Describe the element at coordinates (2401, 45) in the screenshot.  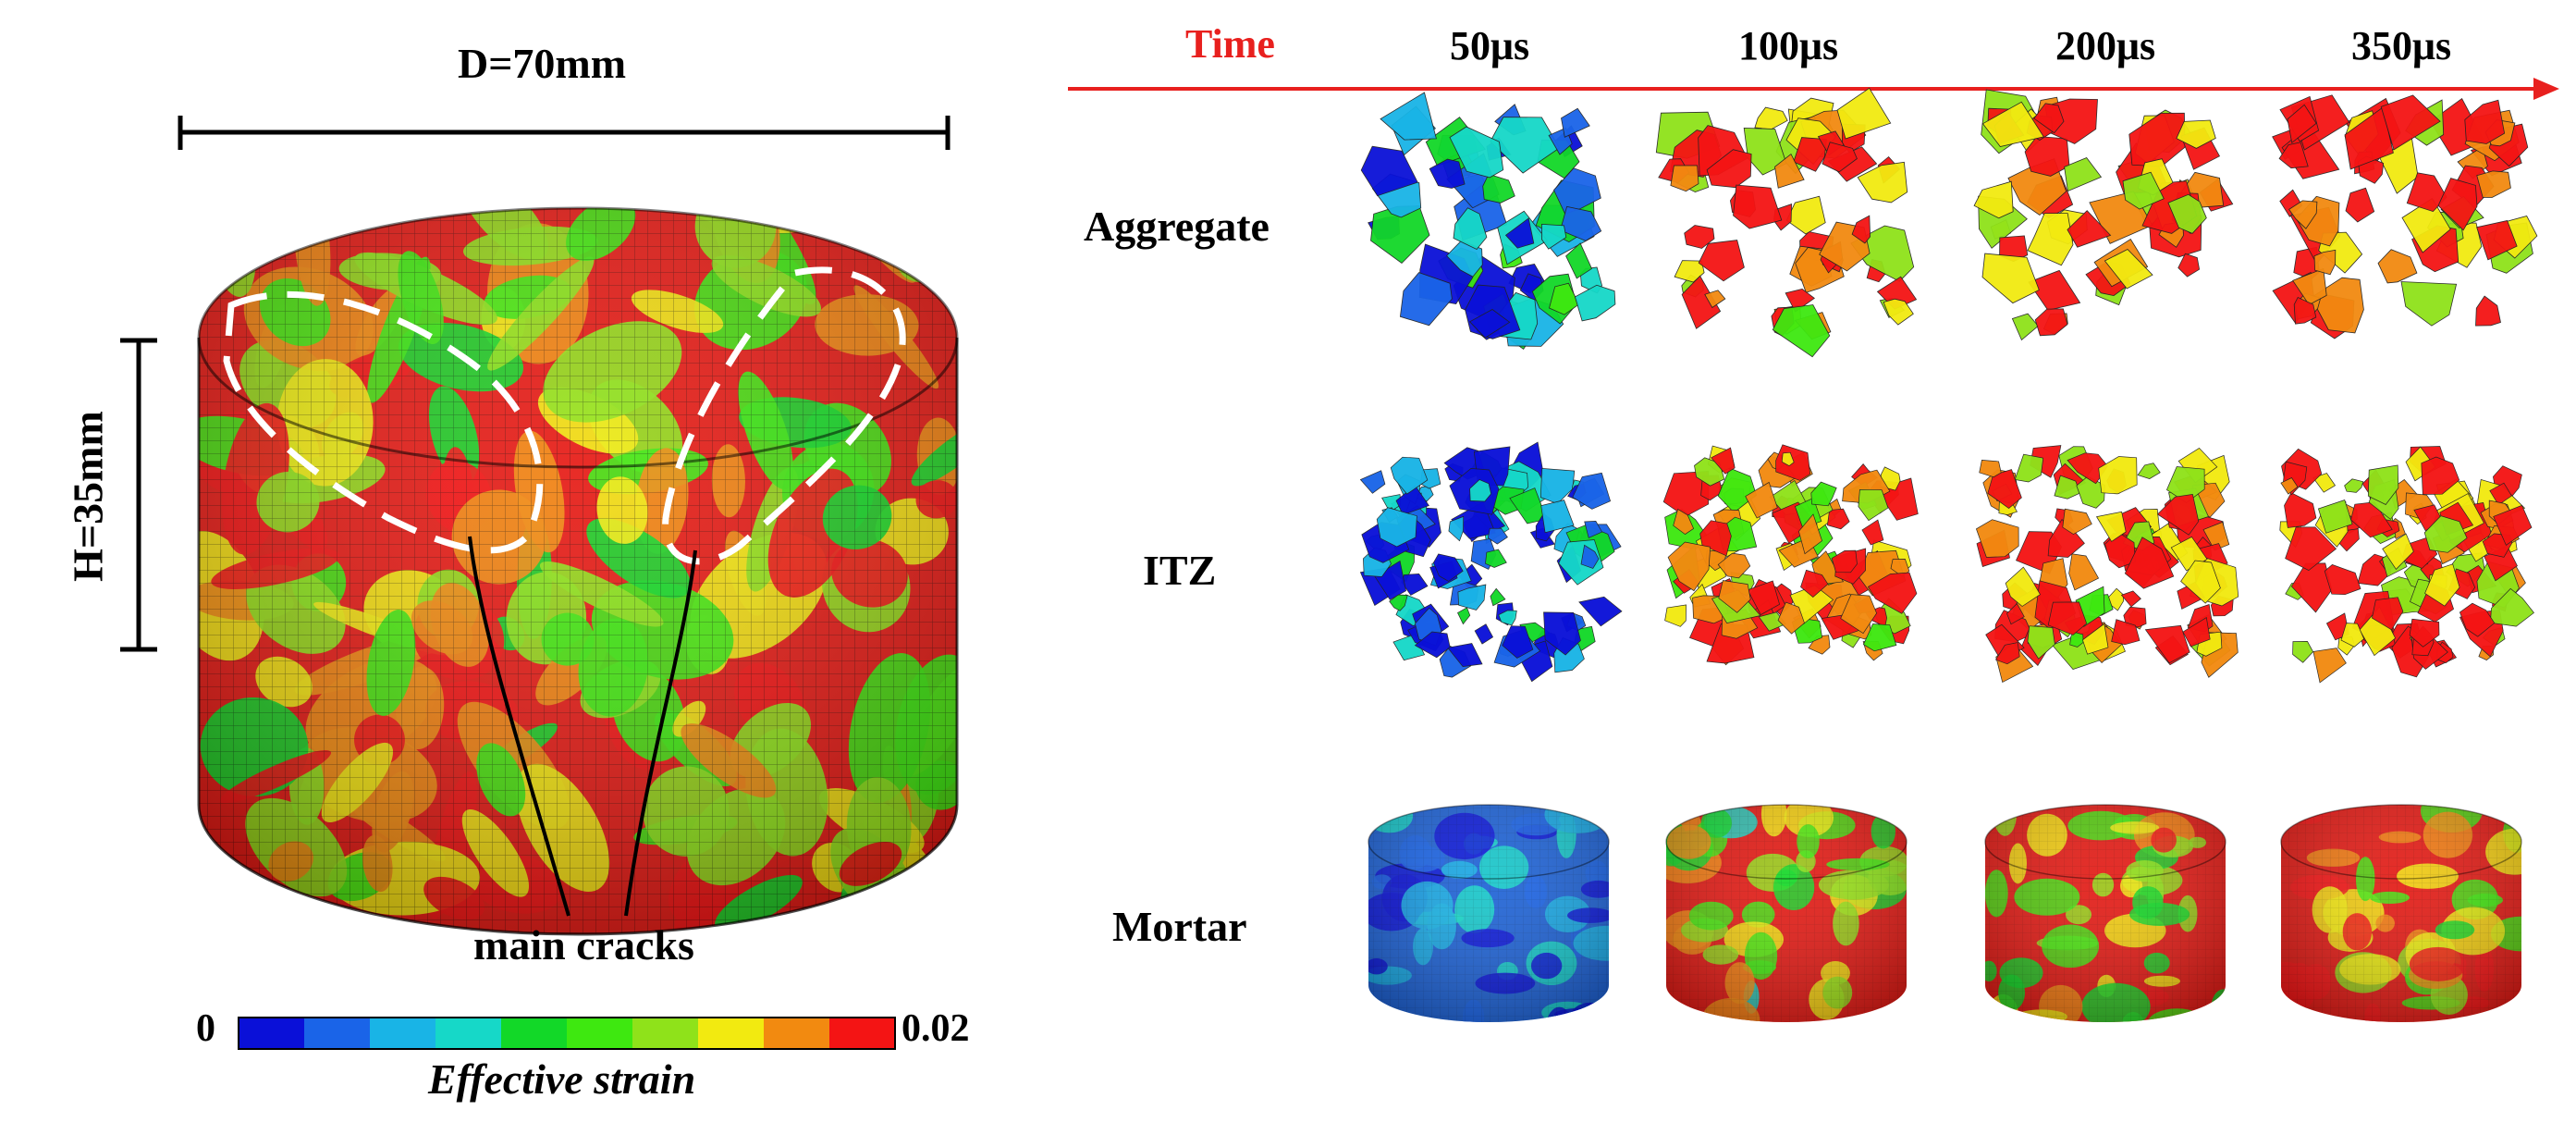
I see `time-350us: 350μs` at that location.